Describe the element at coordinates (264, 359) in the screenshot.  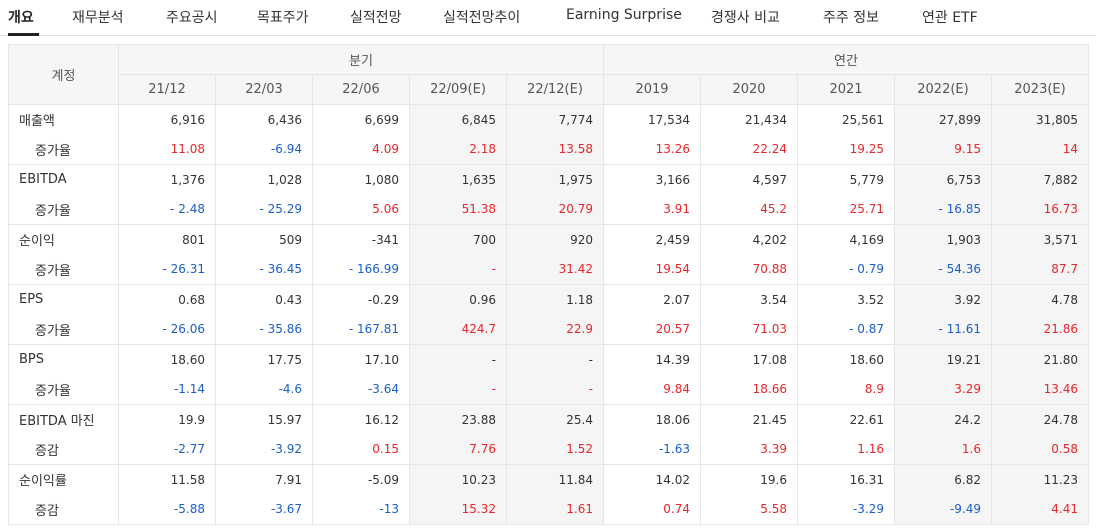
I see `table-cell: 17.75` at that location.